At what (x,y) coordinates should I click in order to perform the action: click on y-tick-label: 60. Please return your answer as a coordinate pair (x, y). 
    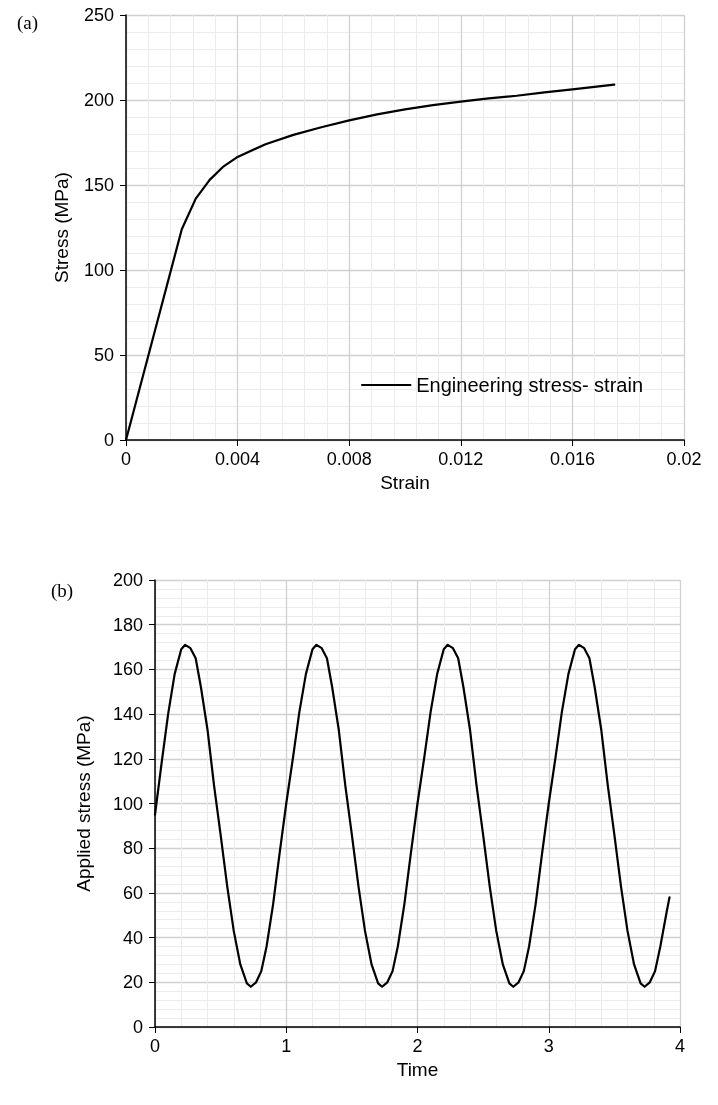
    Looking at the image, I should click on (132, 892).